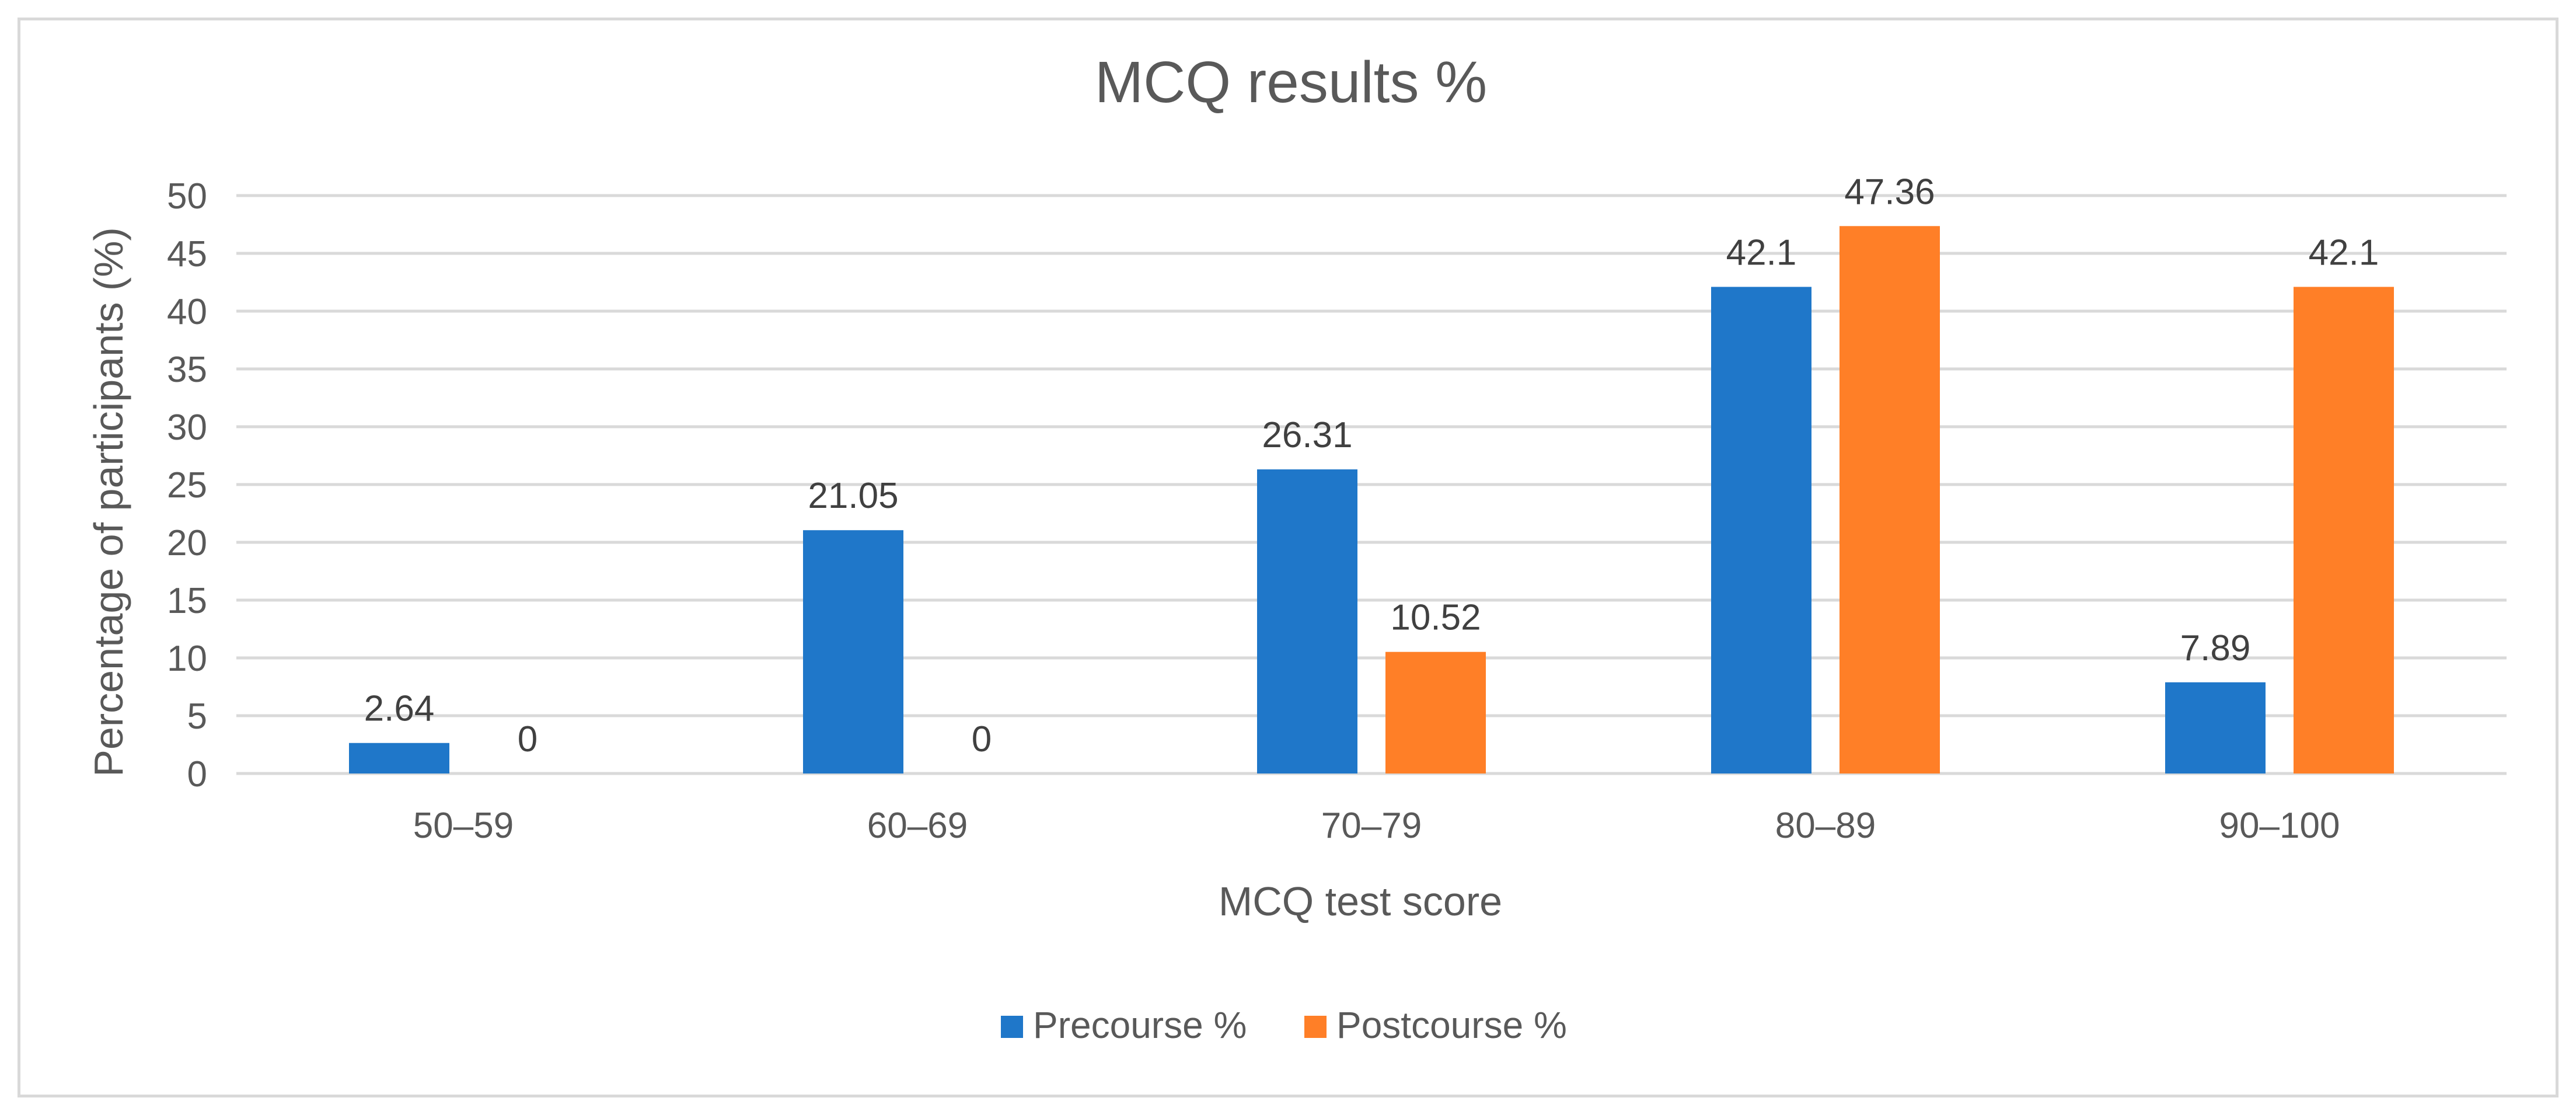  What do you see at coordinates (187, 196) in the screenshot?
I see `y-tick-label: 50` at bounding box center [187, 196].